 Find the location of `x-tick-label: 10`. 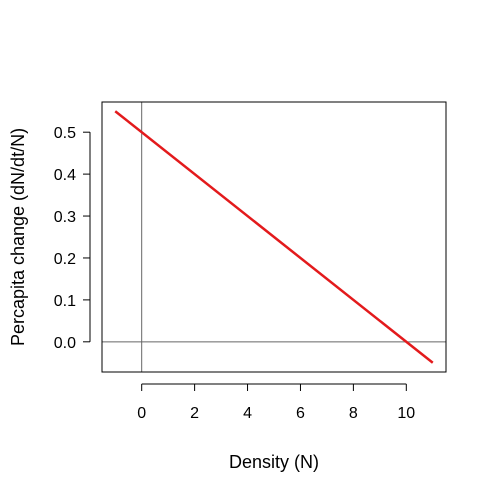

x-tick-label: 10 is located at coordinates (406, 413).